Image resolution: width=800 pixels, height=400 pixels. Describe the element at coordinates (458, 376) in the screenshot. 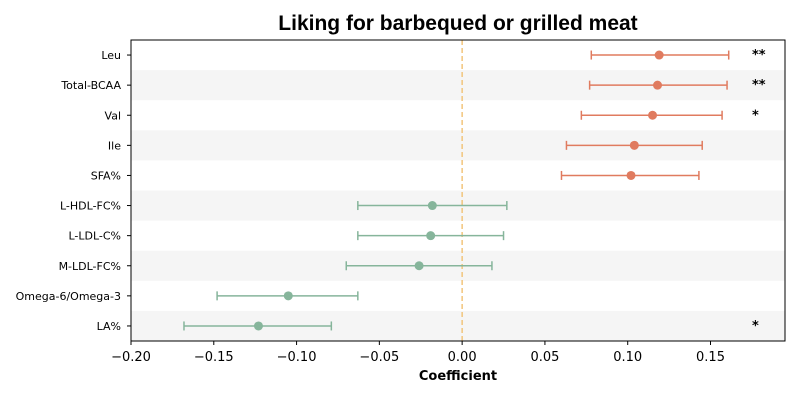

I see `x-axis-label: Coefficient` at that location.